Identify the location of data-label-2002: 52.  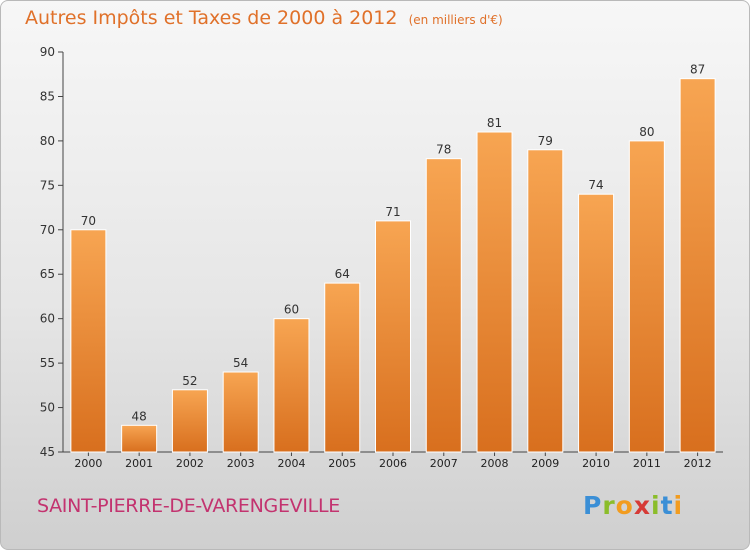
(189, 381).